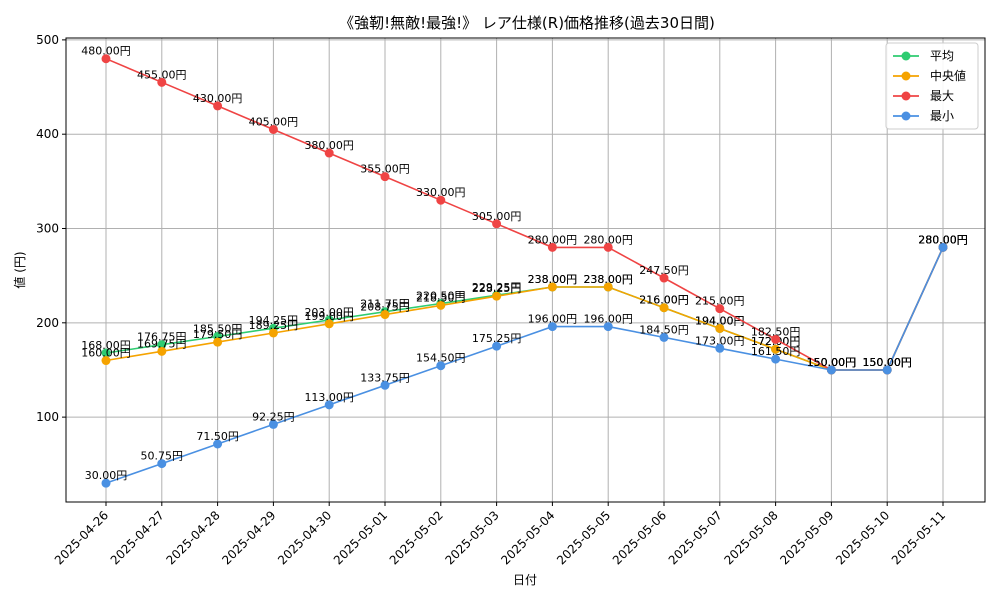 The image size is (1000, 600). I want to click on data-label: 182.50円, so click(776, 331).